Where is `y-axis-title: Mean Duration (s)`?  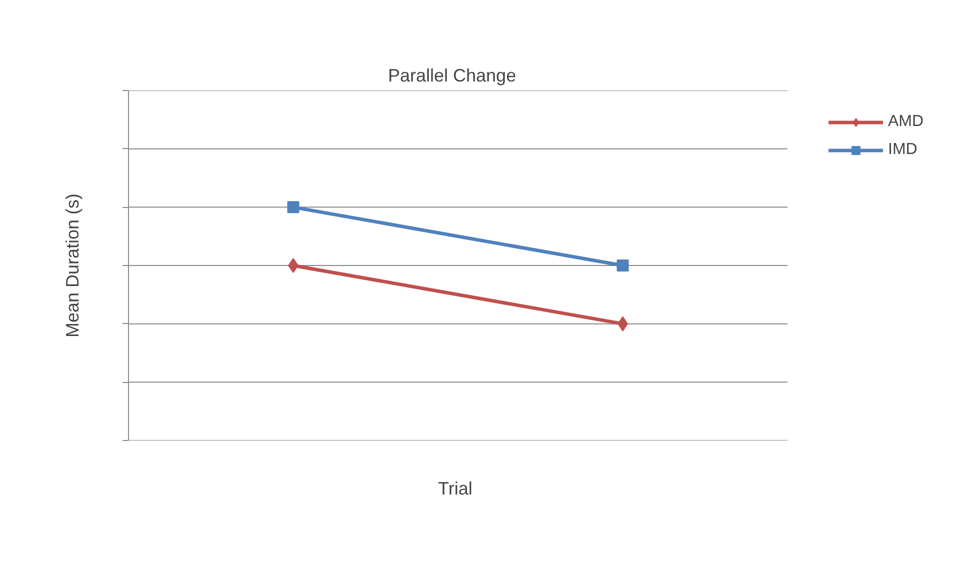
y-axis-title: Mean Duration (s) is located at coordinates (72, 265).